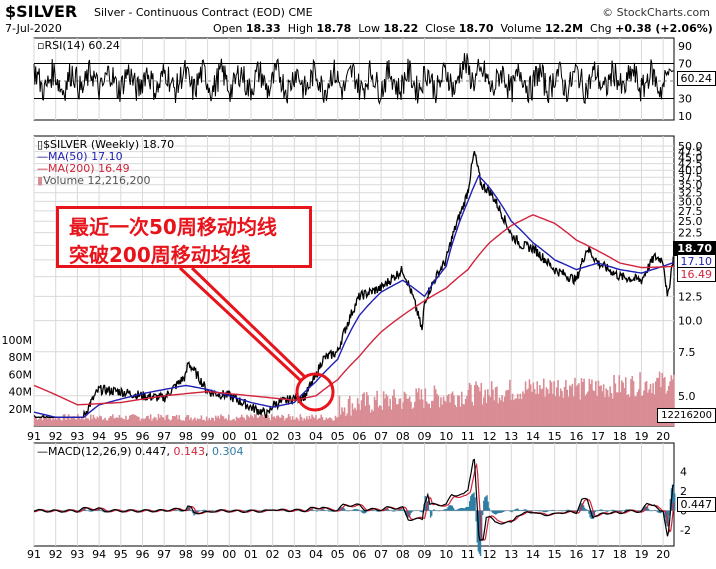 This screenshot has width=716, height=569. Describe the element at coordinates (690, 177) in the screenshot. I see `price-tick-label: 37.5` at that location.